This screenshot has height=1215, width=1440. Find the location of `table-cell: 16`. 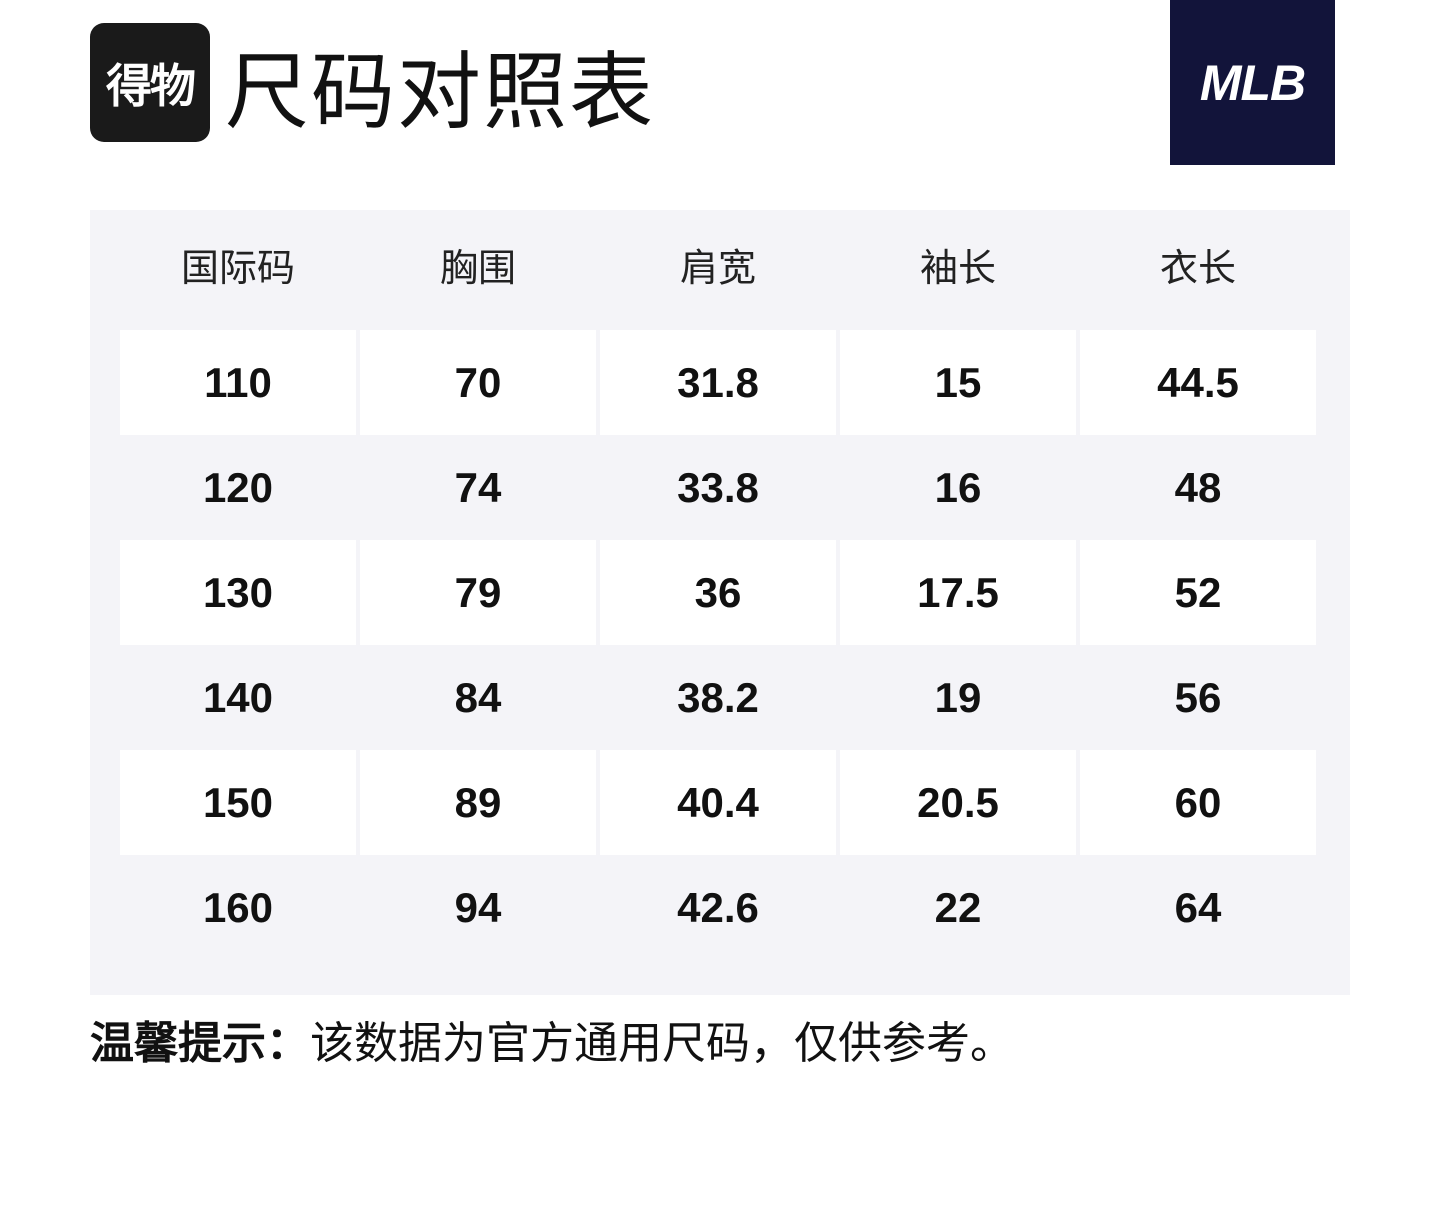

table-cell: 16 is located at coordinates (958, 487).